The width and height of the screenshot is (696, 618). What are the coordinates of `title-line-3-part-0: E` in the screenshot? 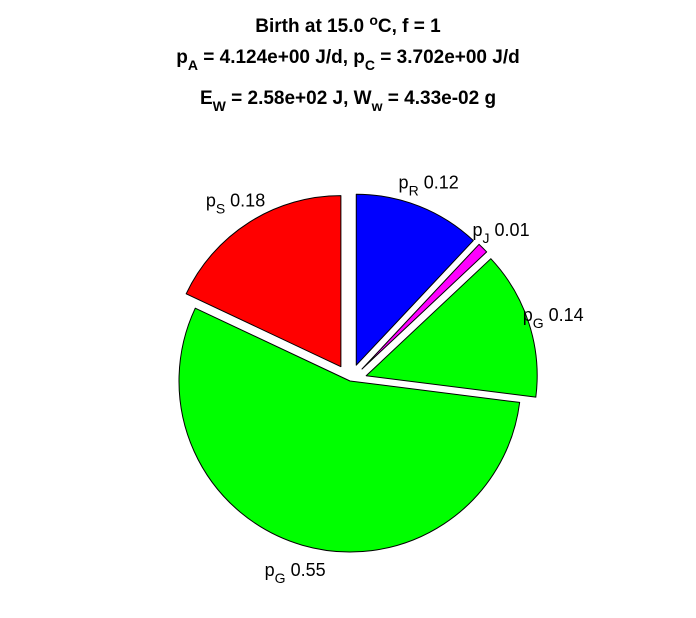 It's located at (206, 98).